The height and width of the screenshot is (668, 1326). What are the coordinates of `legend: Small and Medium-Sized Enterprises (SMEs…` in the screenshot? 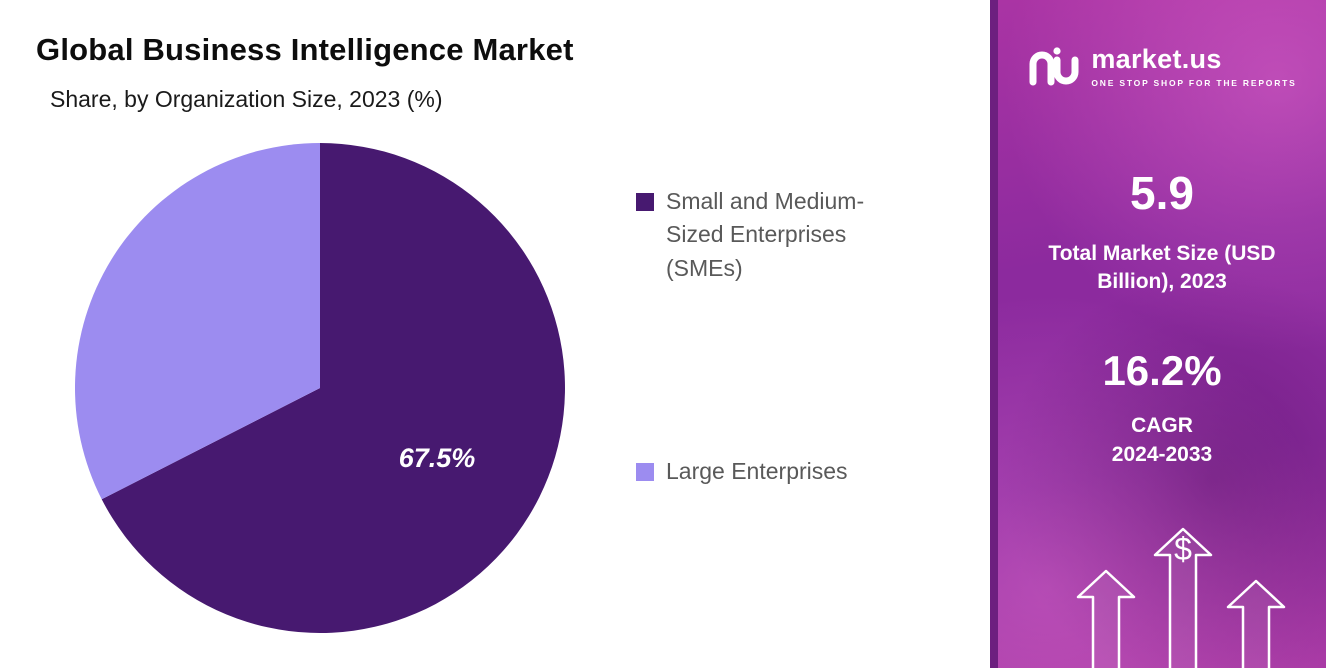 It's located at (786, 336).